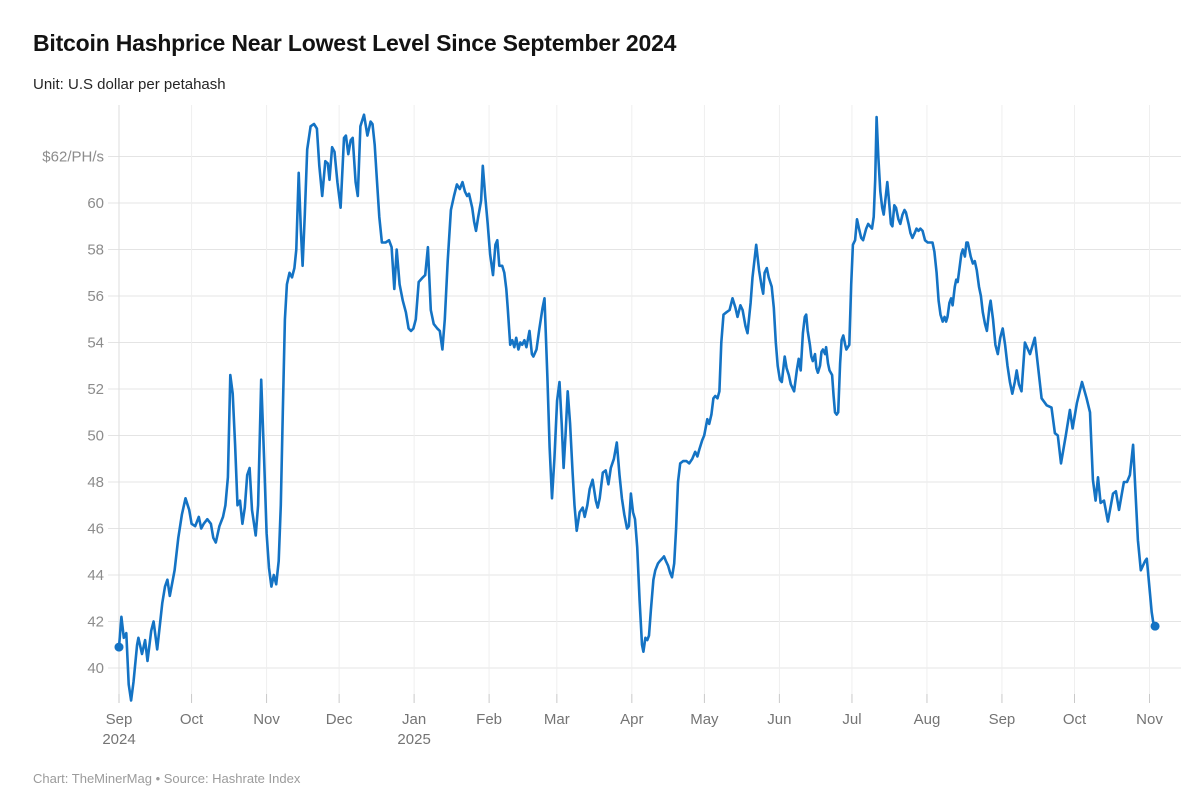 This screenshot has width=1200, height=800. I want to click on chart-unit-subtitle: Unit: U.S dollar per petahash, so click(129, 84).